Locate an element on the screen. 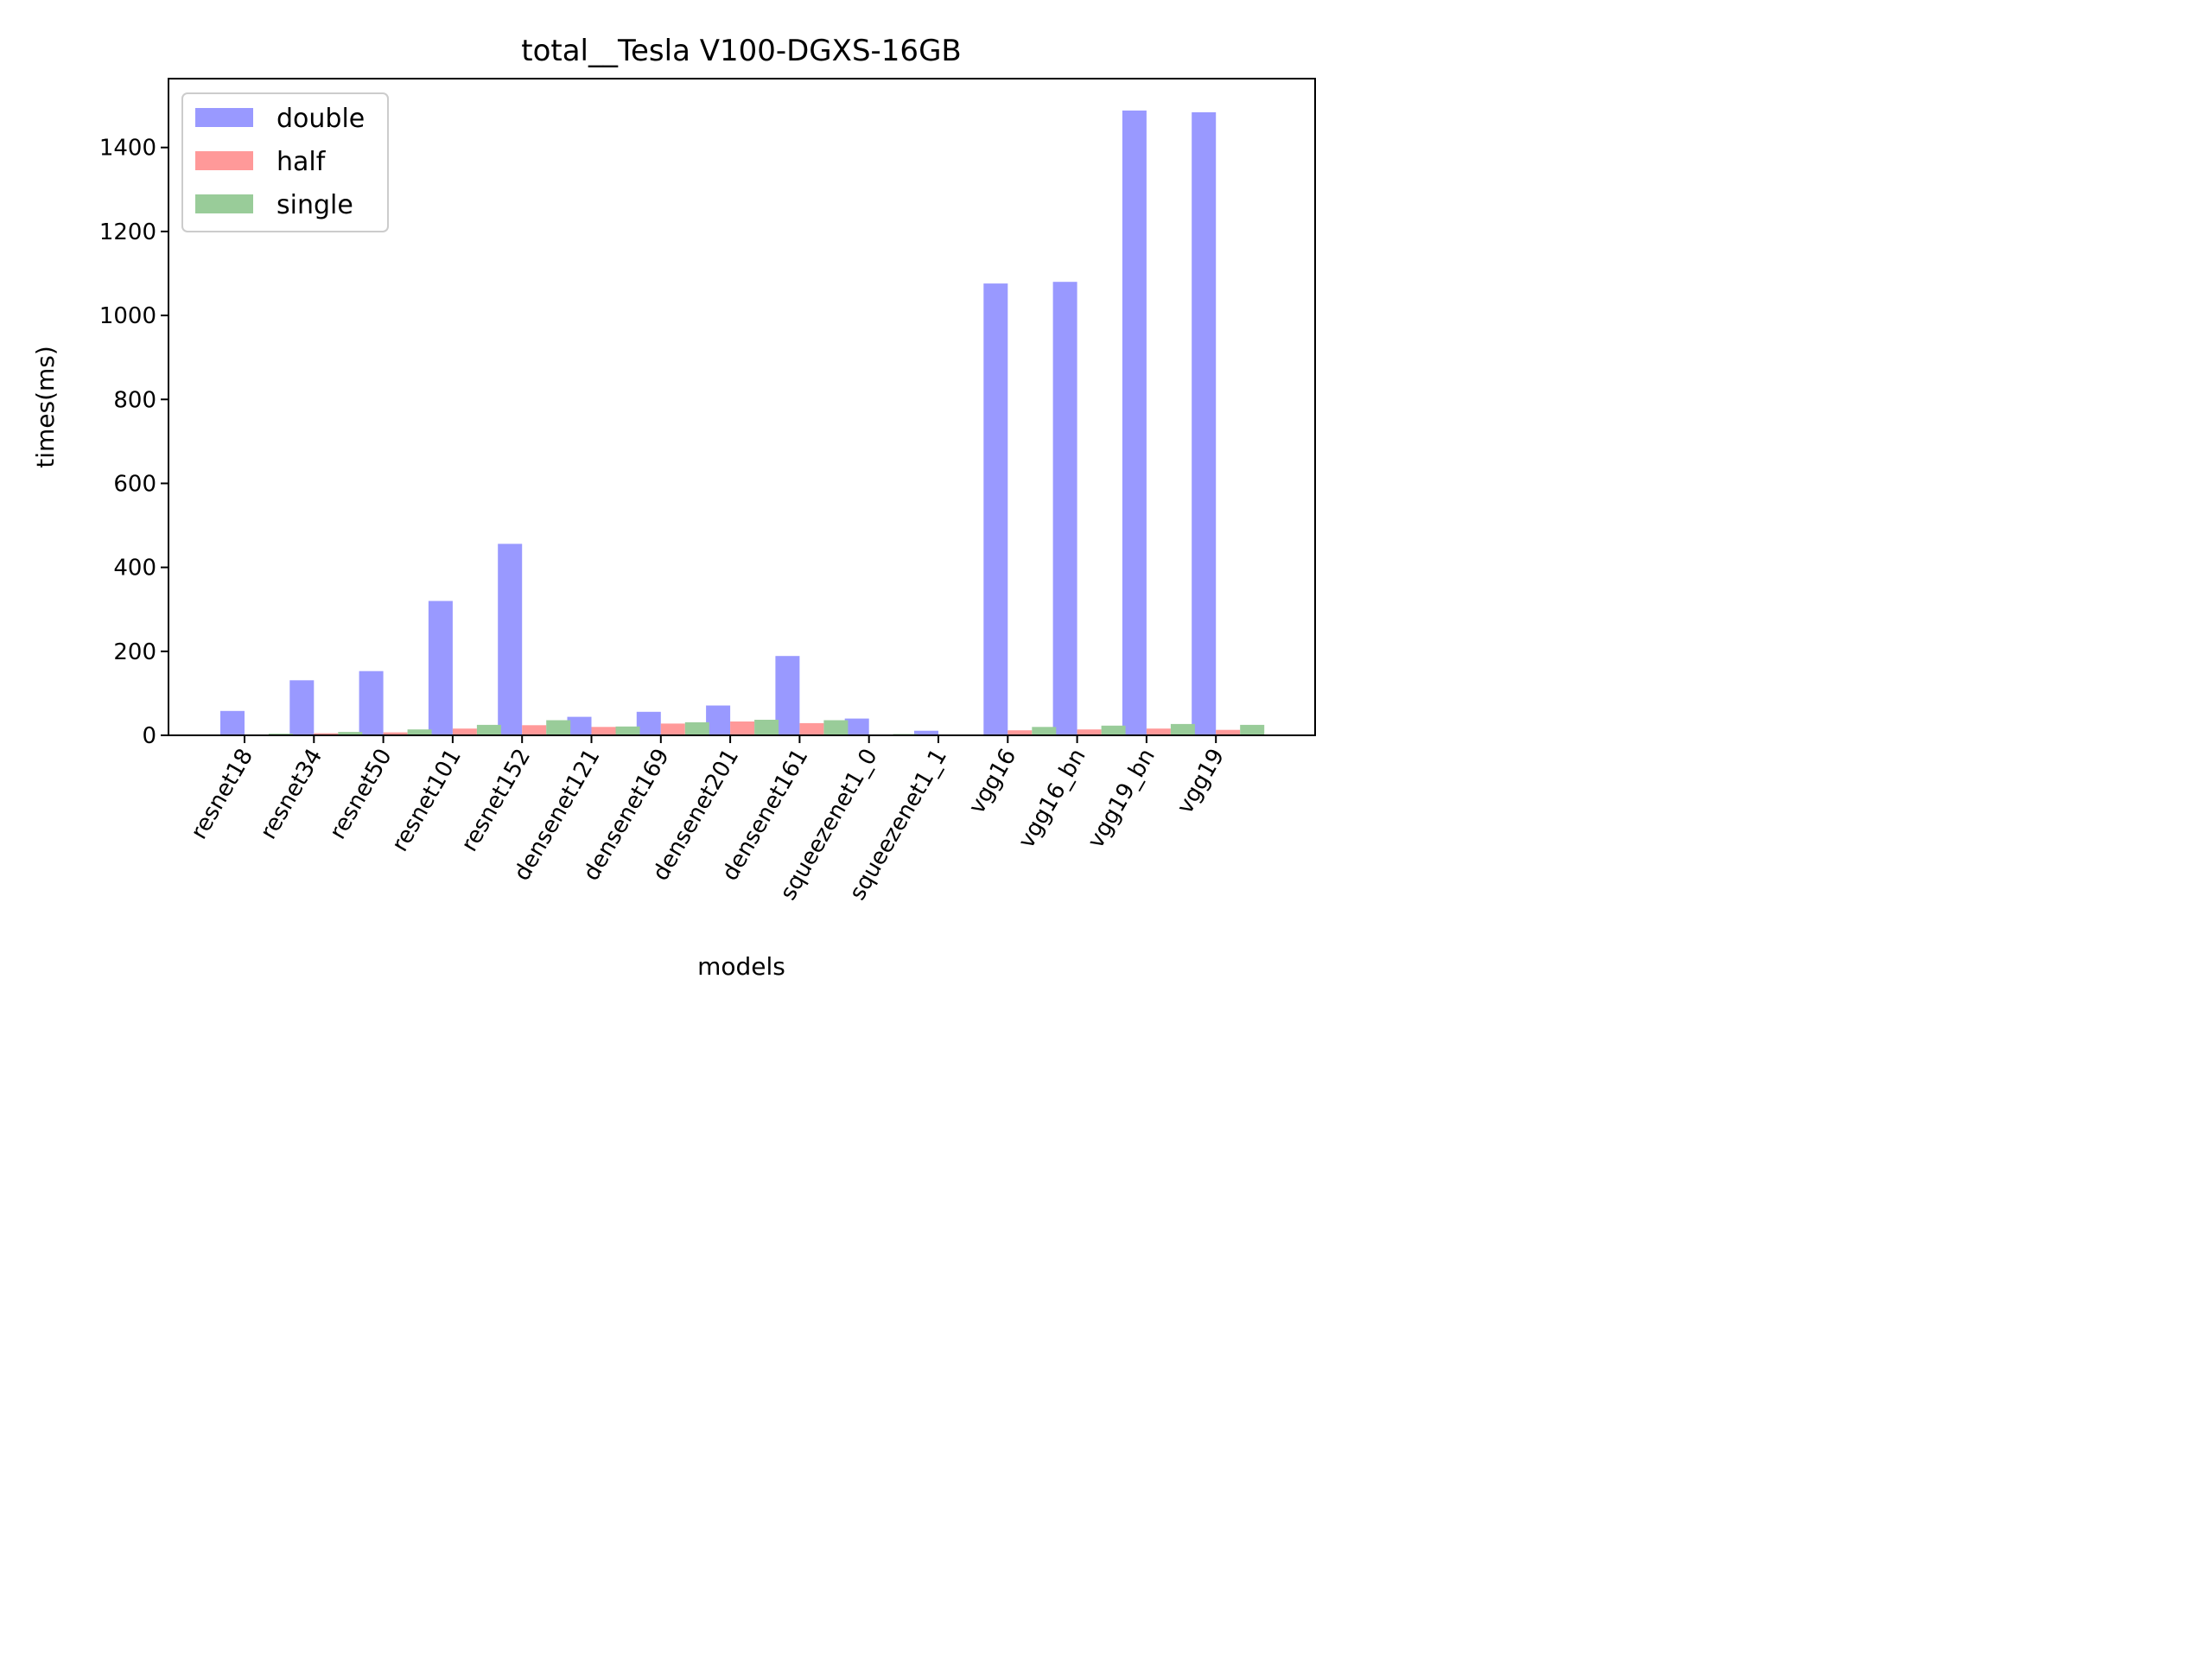 The width and height of the screenshot is (2212, 1659). bar-double-densenet161 is located at coordinates (787, 695).